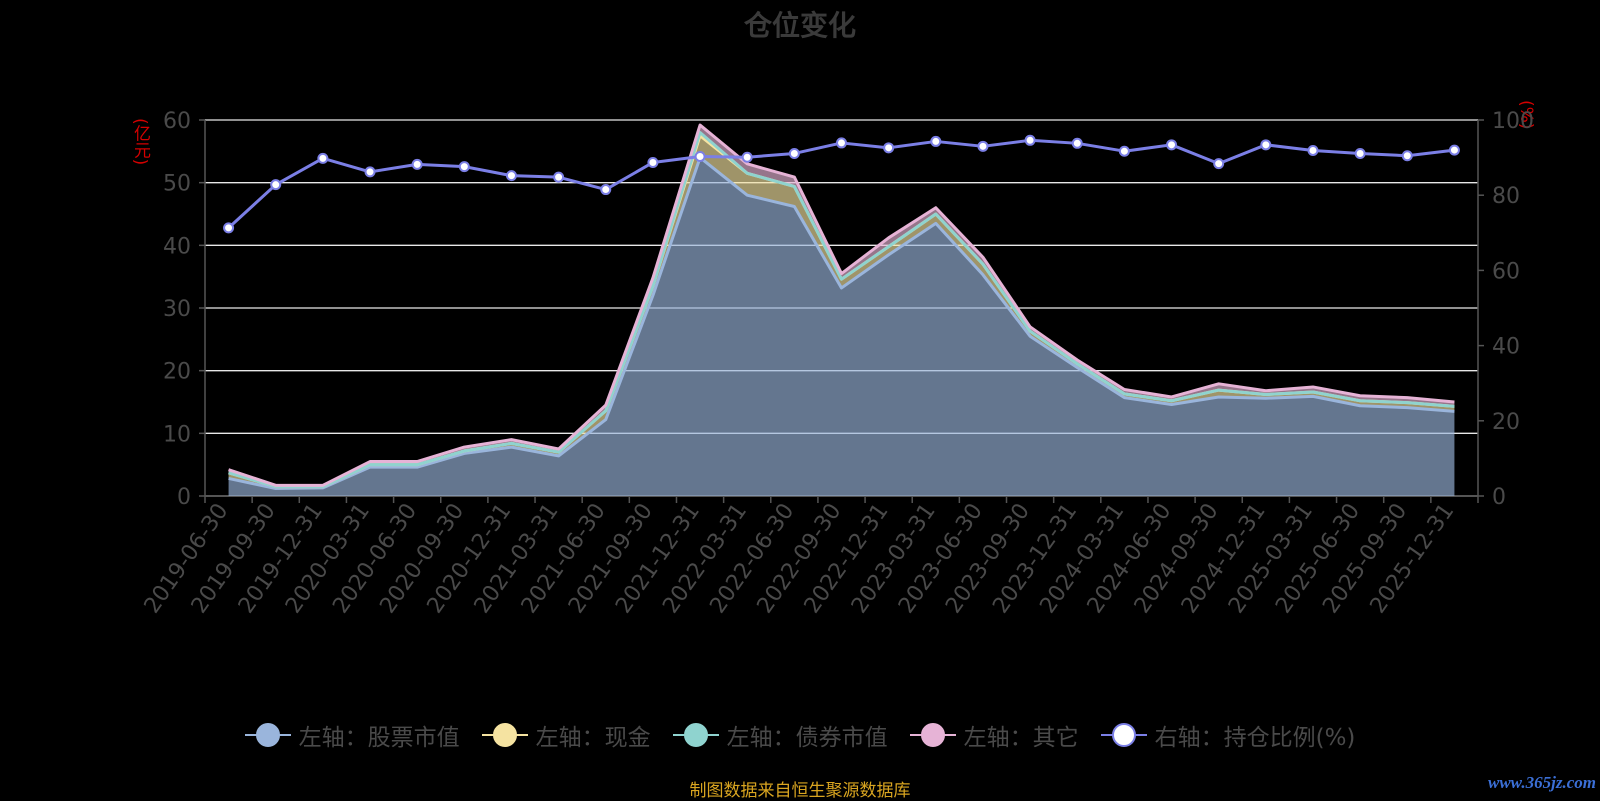 The height and width of the screenshot is (801, 1600). What do you see at coordinates (379, 738) in the screenshot?
I see `legend-label: 左轴：股票市值` at bounding box center [379, 738].